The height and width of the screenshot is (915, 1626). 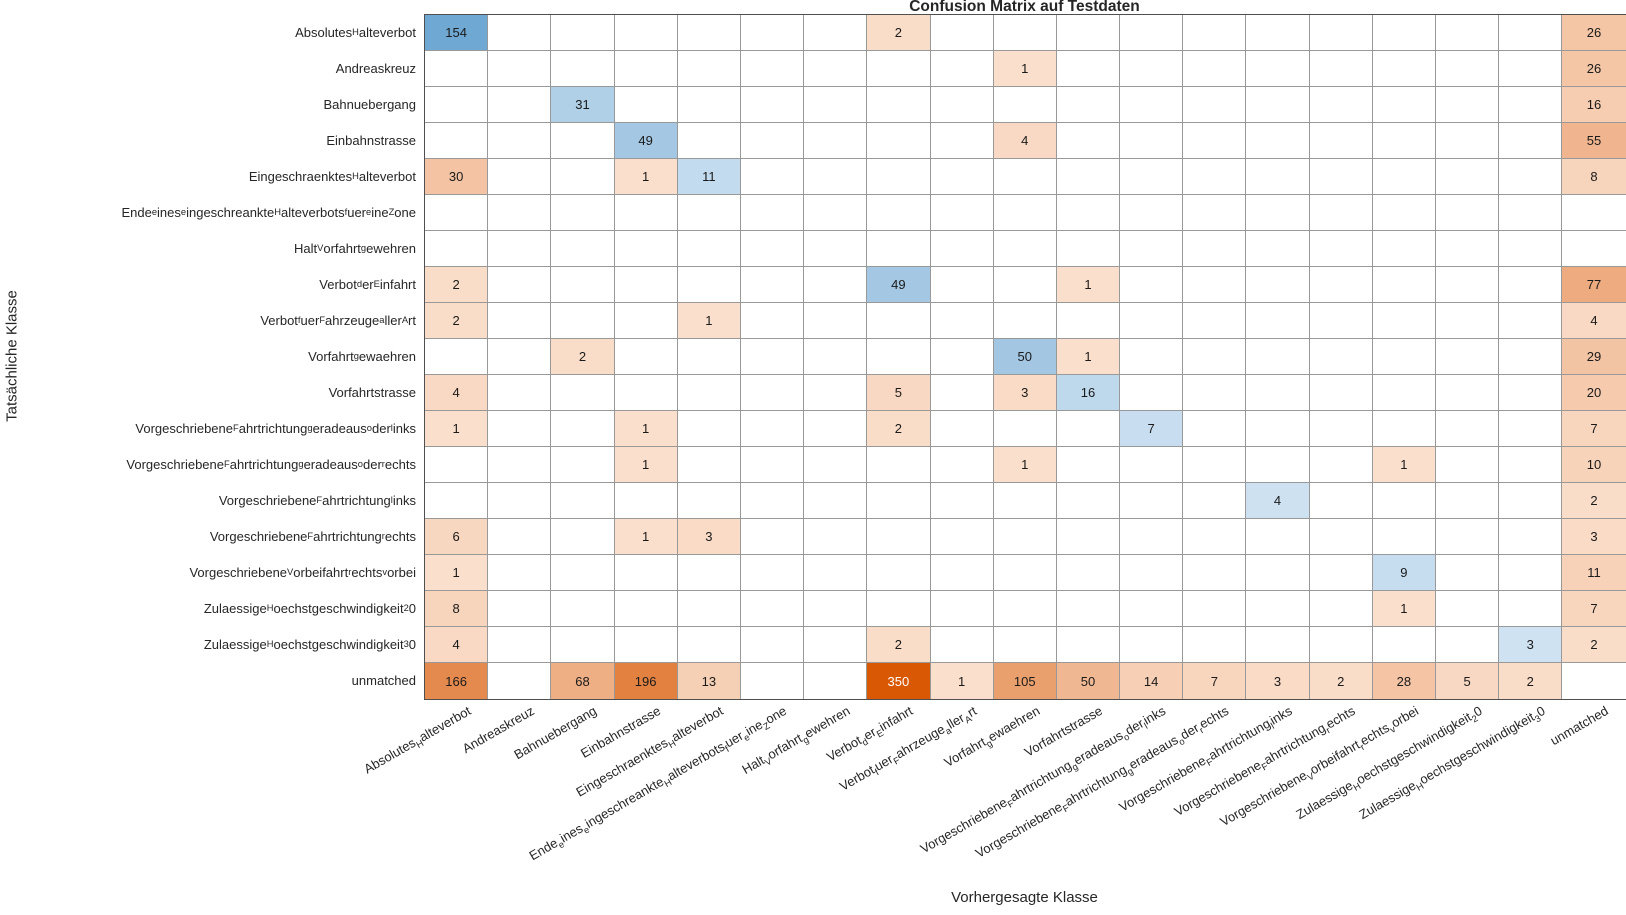 What do you see at coordinates (1594, 573) in the screenshot?
I see `matrix-cell: 11` at bounding box center [1594, 573].